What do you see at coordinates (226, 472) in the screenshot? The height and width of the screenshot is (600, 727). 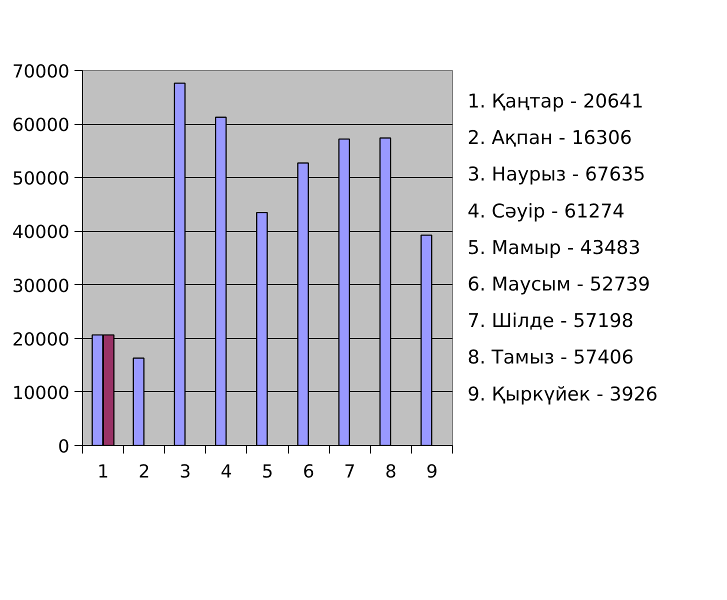 I see `x-tick-label: 4` at bounding box center [226, 472].